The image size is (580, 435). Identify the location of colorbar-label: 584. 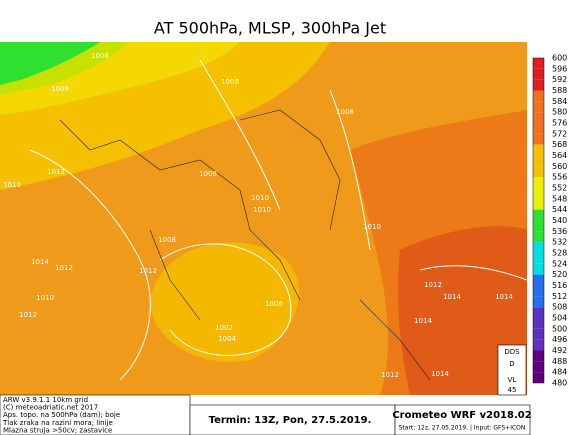
(559, 101).